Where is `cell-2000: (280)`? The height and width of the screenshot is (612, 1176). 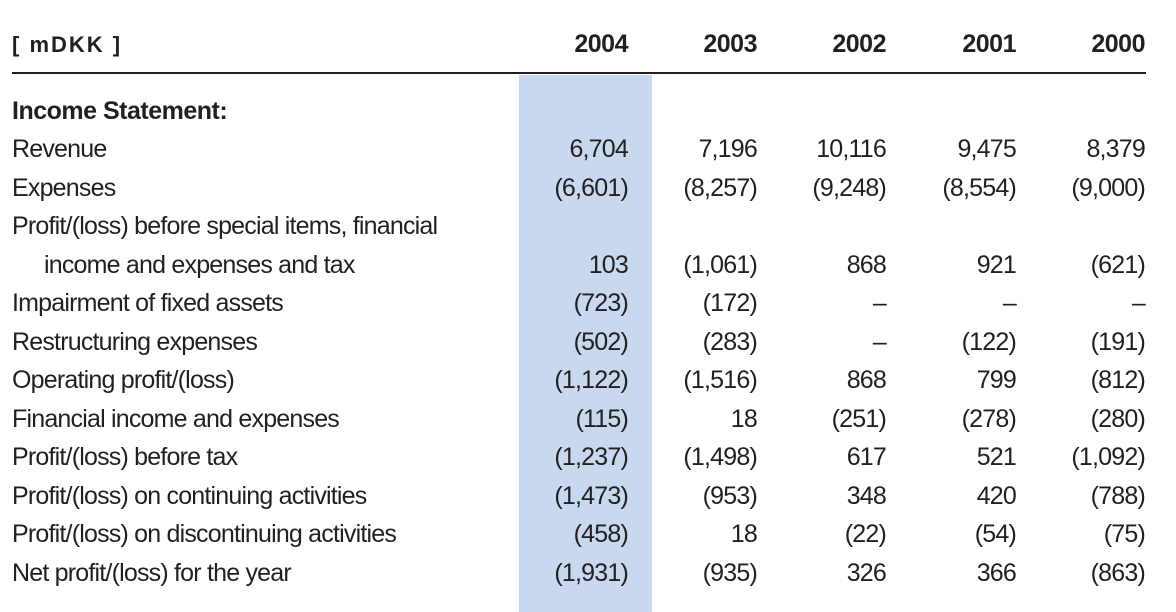 cell-2000: (280) is located at coordinates (1118, 418).